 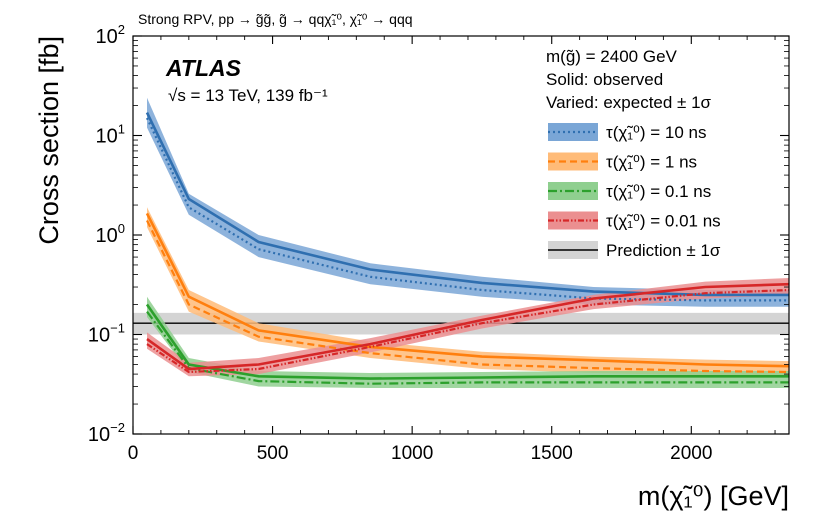 What do you see at coordinates (110, 234) in the screenshot?
I see `y-tick-label: 10⁰` at bounding box center [110, 234].